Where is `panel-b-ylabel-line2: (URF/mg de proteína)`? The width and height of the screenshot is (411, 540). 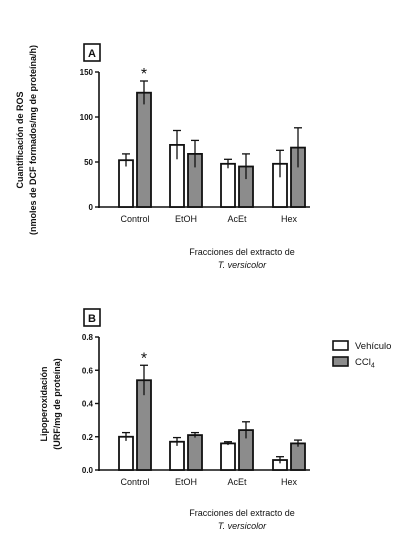
panel-b-ylabel-line2: (URF/mg de proteína) is located at coordinates (57, 404).